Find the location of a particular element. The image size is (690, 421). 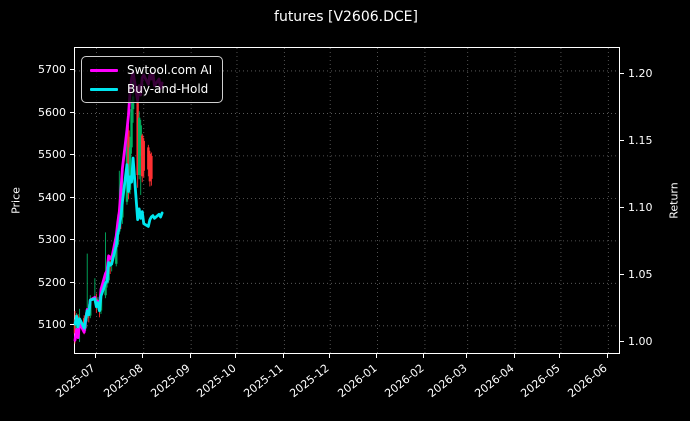

price-tick-label: 5500 is located at coordinates (52, 155).